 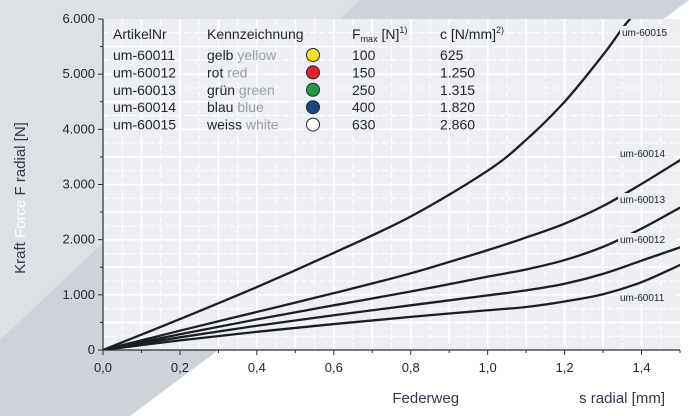 I want to click on row-color-name-en: blue, so click(x=250, y=107).